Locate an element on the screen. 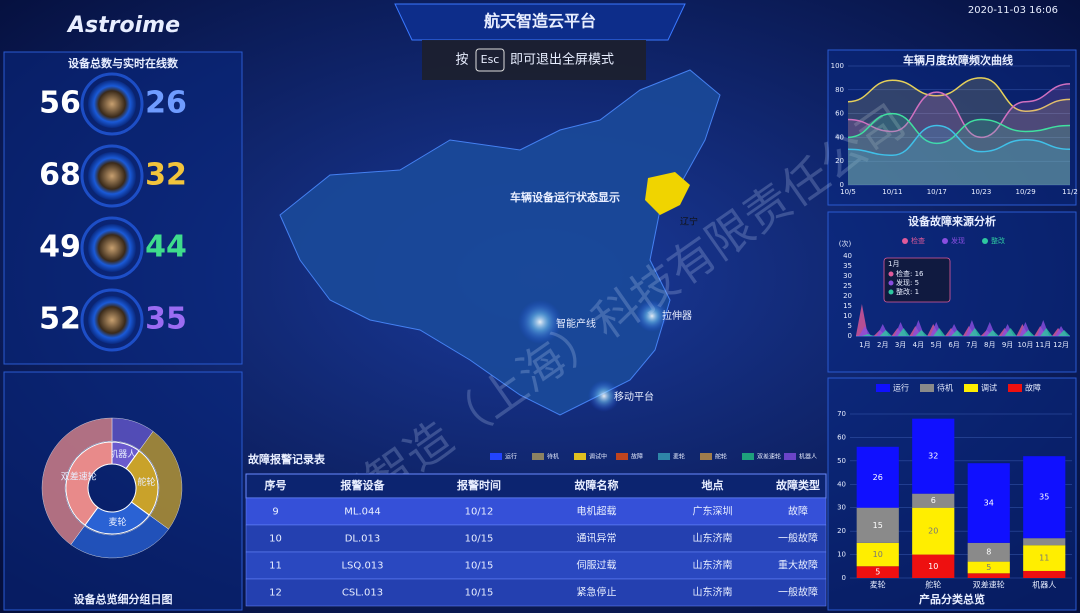  y-tick-label: 80 is located at coordinates (839, 90).